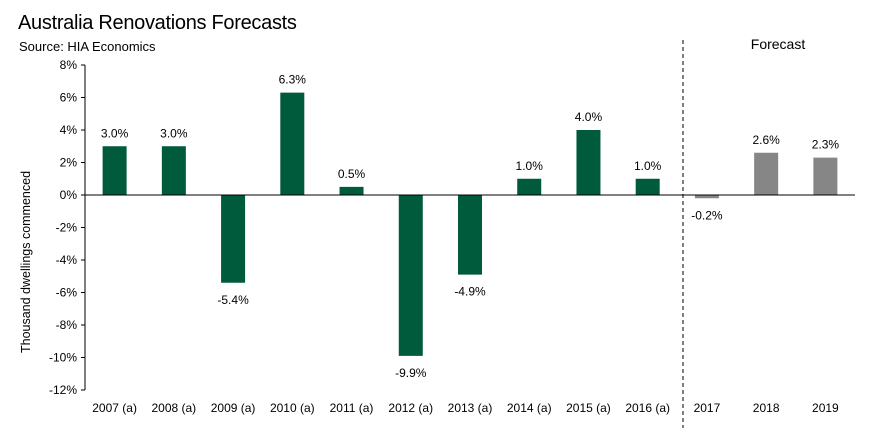 The width and height of the screenshot is (870, 444). Describe the element at coordinates (707, 215) in the screenshot. I see `data-label: -0.2%` at that location.